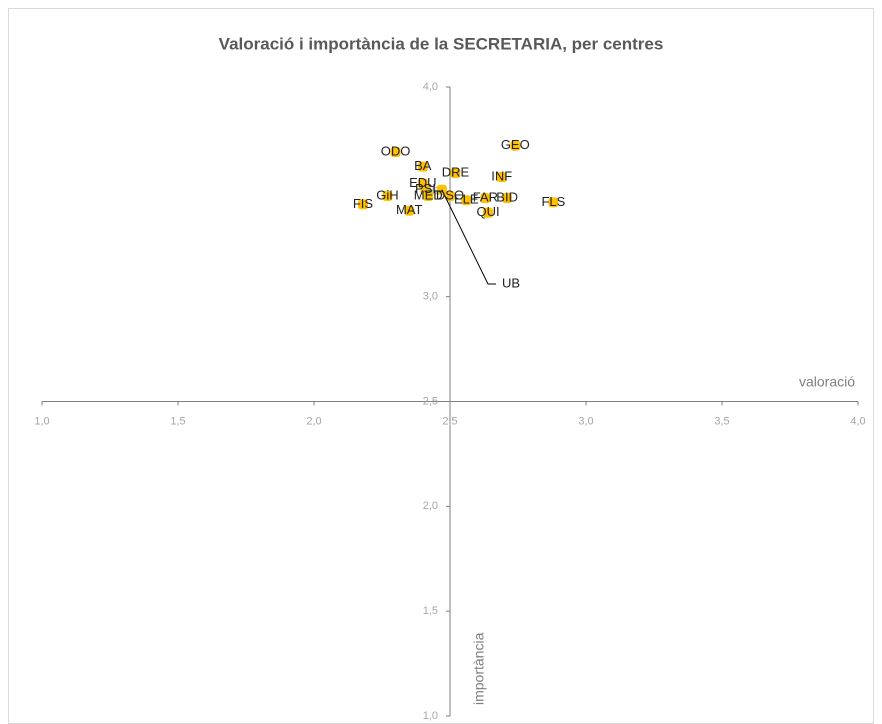  Describe the element at coordinates (721, 421) in the screenshot. I see `x-tick-label: 3,5` at that location.